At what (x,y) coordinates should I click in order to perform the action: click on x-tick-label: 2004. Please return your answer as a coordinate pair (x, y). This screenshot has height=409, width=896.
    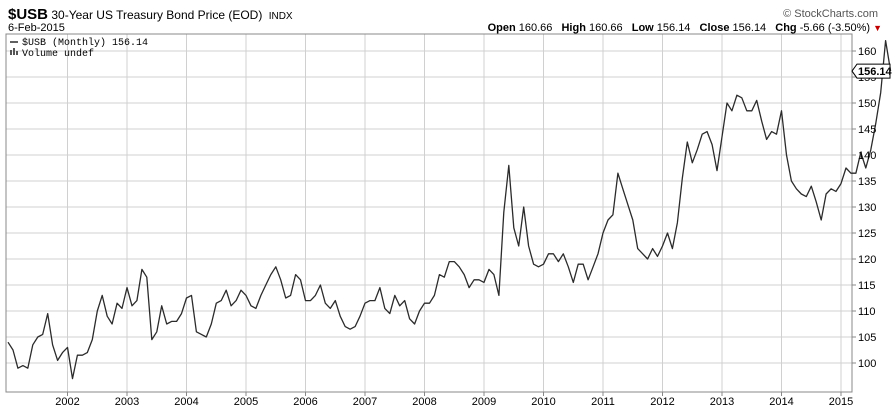
    Looking at the image, I should click on (186, 402).